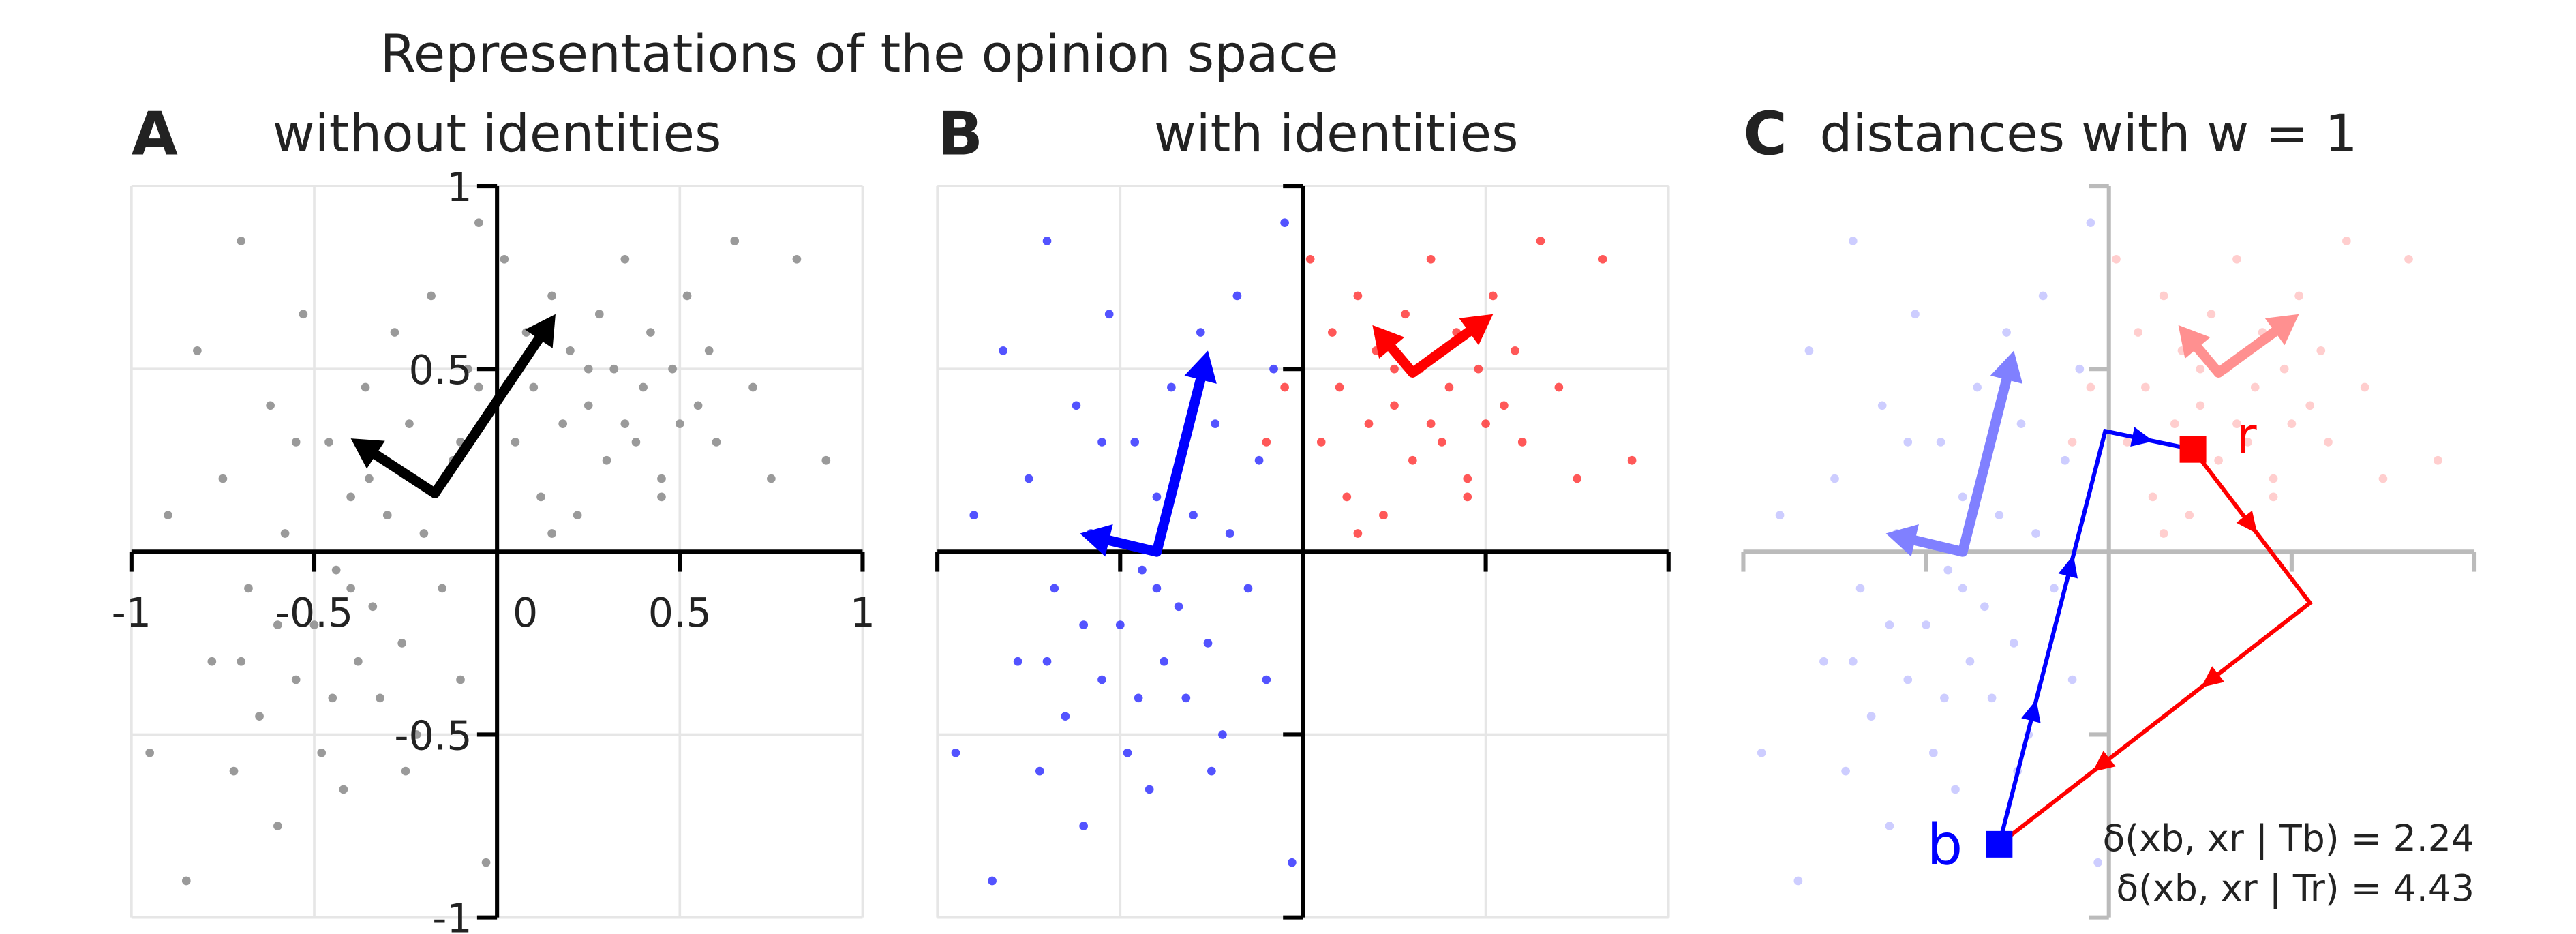 The width and height of the screenshot is (2576, 934). What do you see at coordinates (441, 370) in the screenshot?
I see `y-tick-label: 0.5` at bounding box center [441, 370].